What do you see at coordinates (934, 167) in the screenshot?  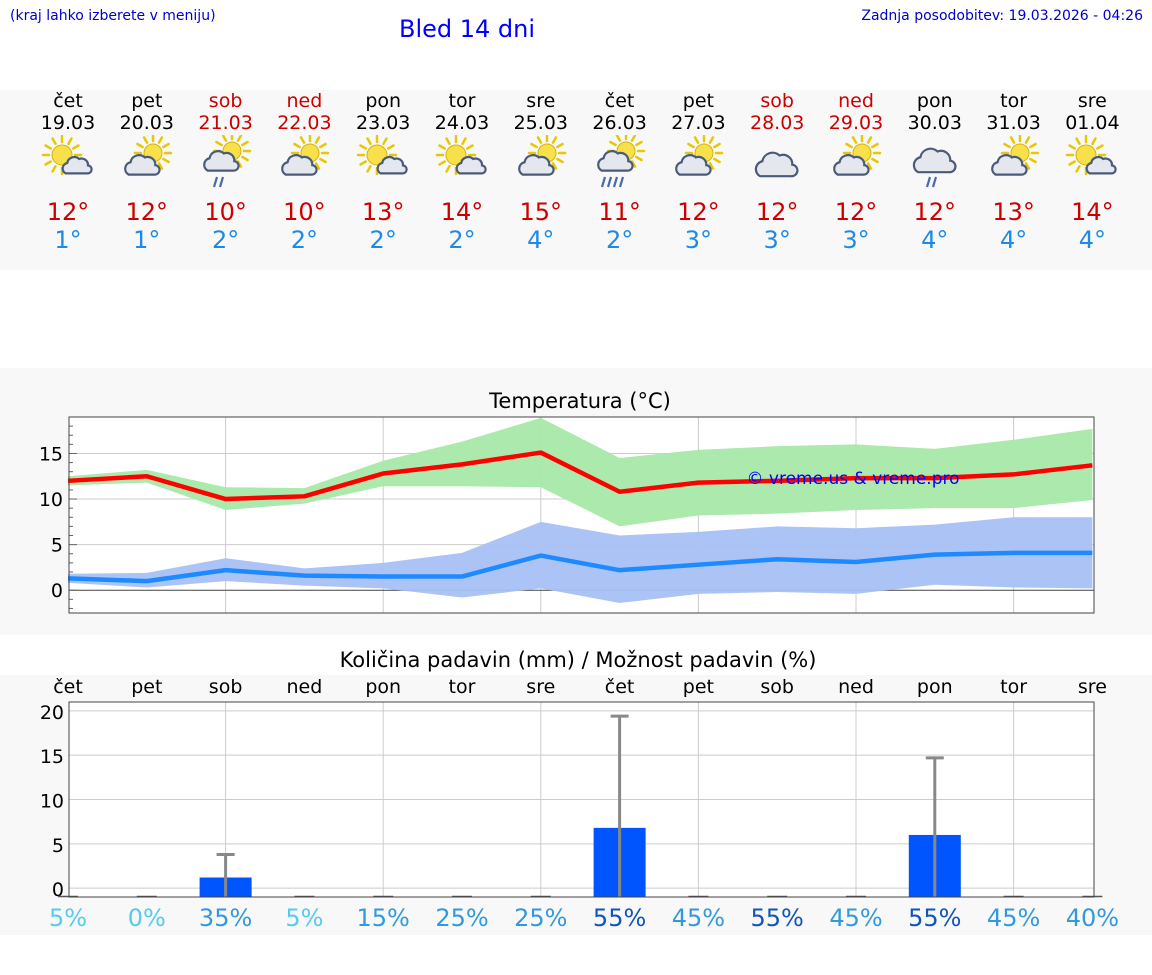 I see `cloudy-drizzle-icon` at bounding box center [934, 167].